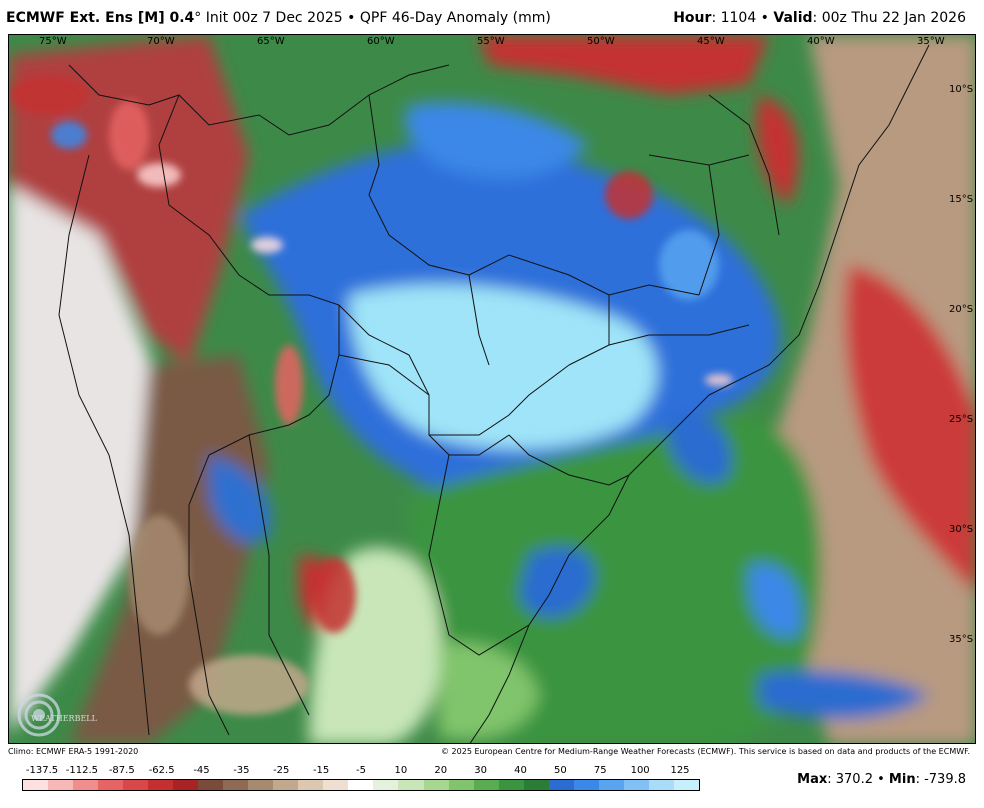  Describe the element at coordinates (100, 18) in the screenshot. I see `model-name: ECMWF Ext. Ens [M] 0.4` at that location.